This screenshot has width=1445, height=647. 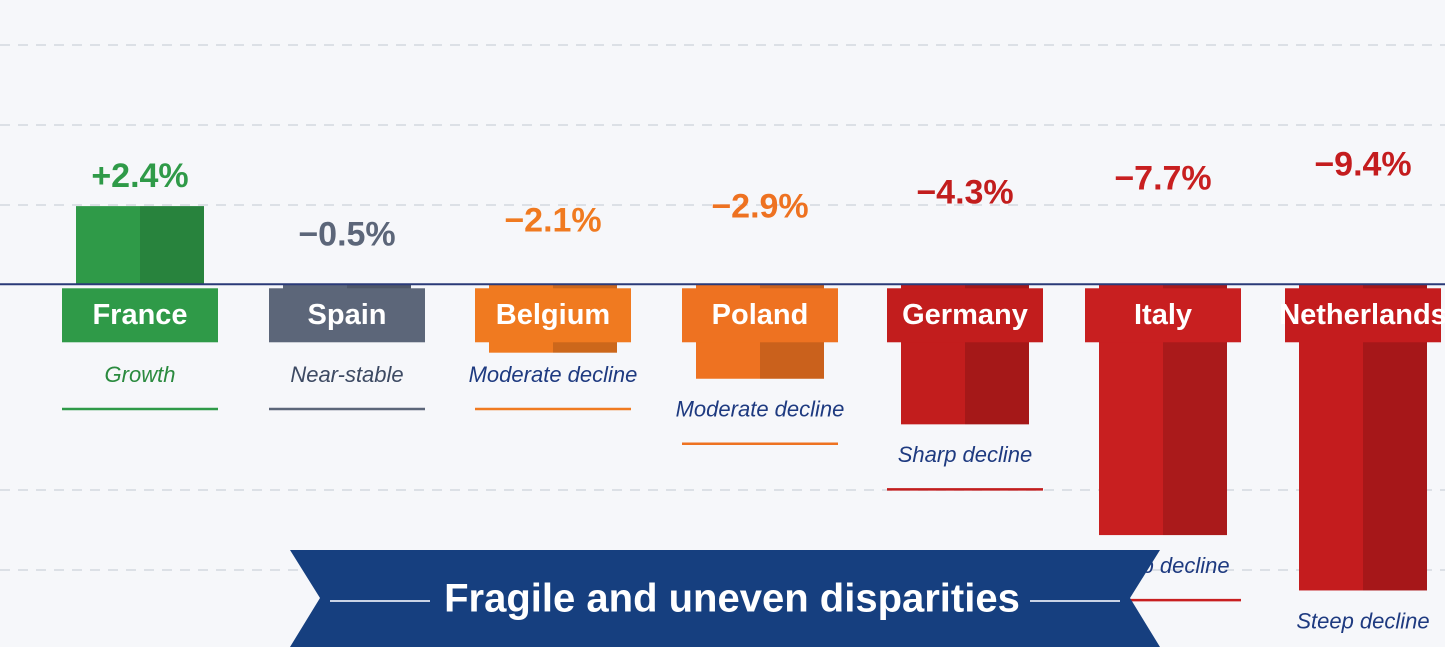 I want to click on bar, so click(x=140, y=245).